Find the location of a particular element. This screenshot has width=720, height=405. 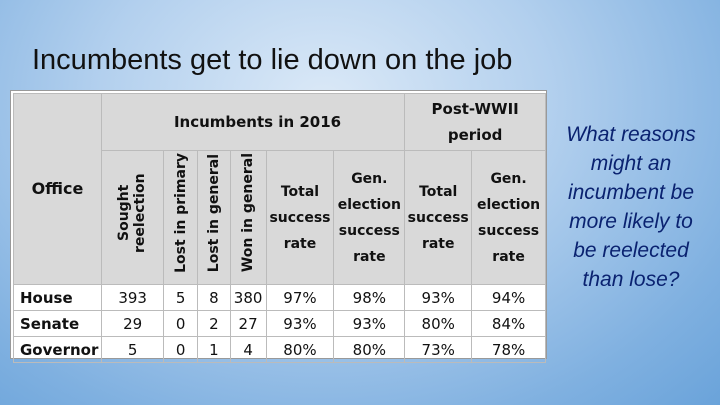

column-header: Lost in primary is located at coordinates (180, 213).